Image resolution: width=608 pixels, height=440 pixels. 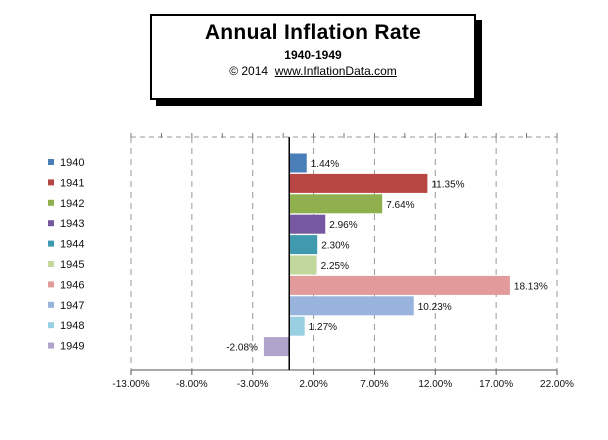 What do you see at coordinates (358, 183) in the screenshot?
I see `bar-1941` at bounding box center [358, 183].